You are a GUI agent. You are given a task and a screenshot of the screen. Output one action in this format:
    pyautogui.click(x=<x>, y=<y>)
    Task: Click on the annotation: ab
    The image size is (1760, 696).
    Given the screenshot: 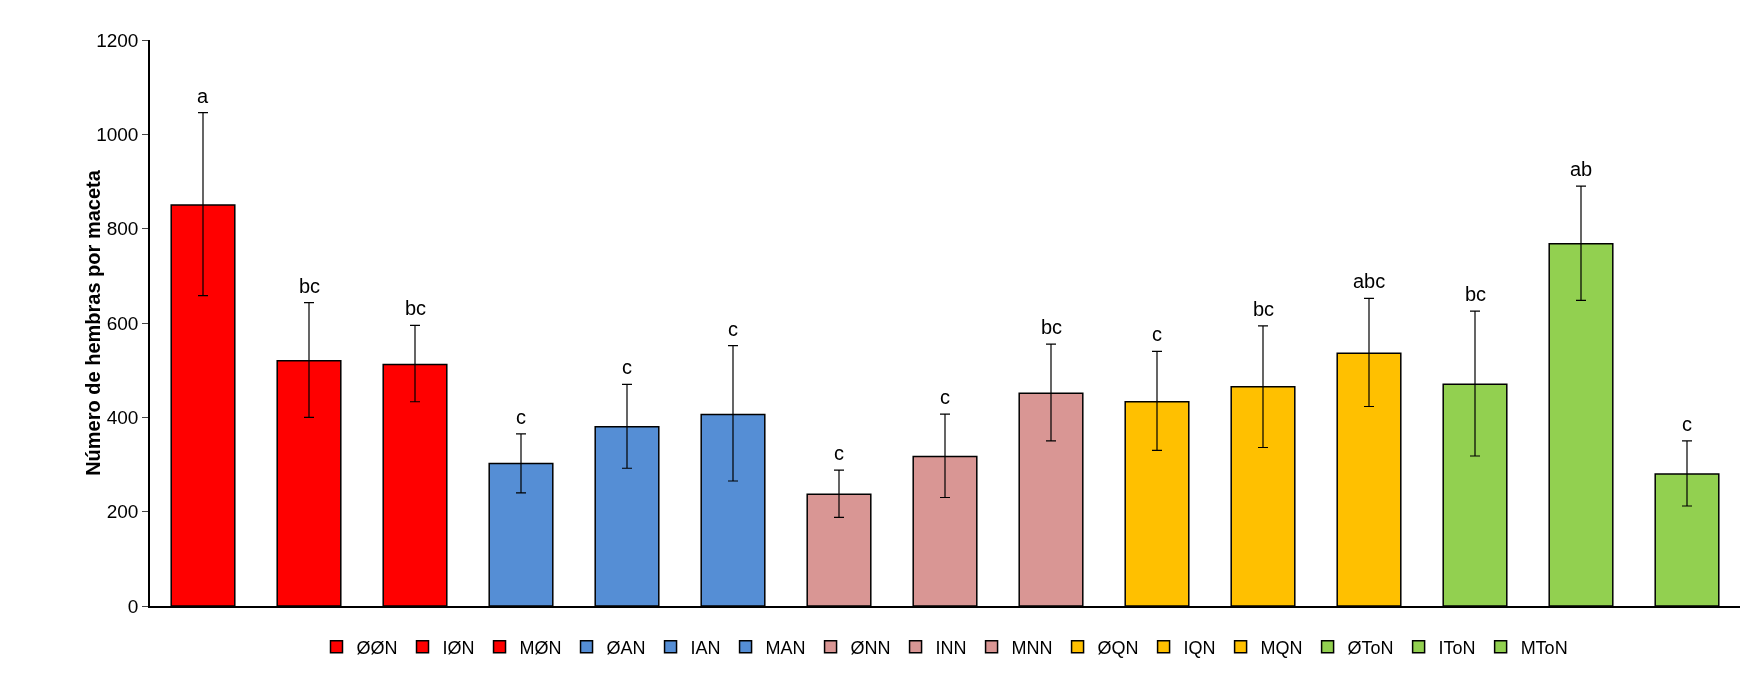 What is the action you would take?
    pyautogui.click(x=1581, y=169)
    